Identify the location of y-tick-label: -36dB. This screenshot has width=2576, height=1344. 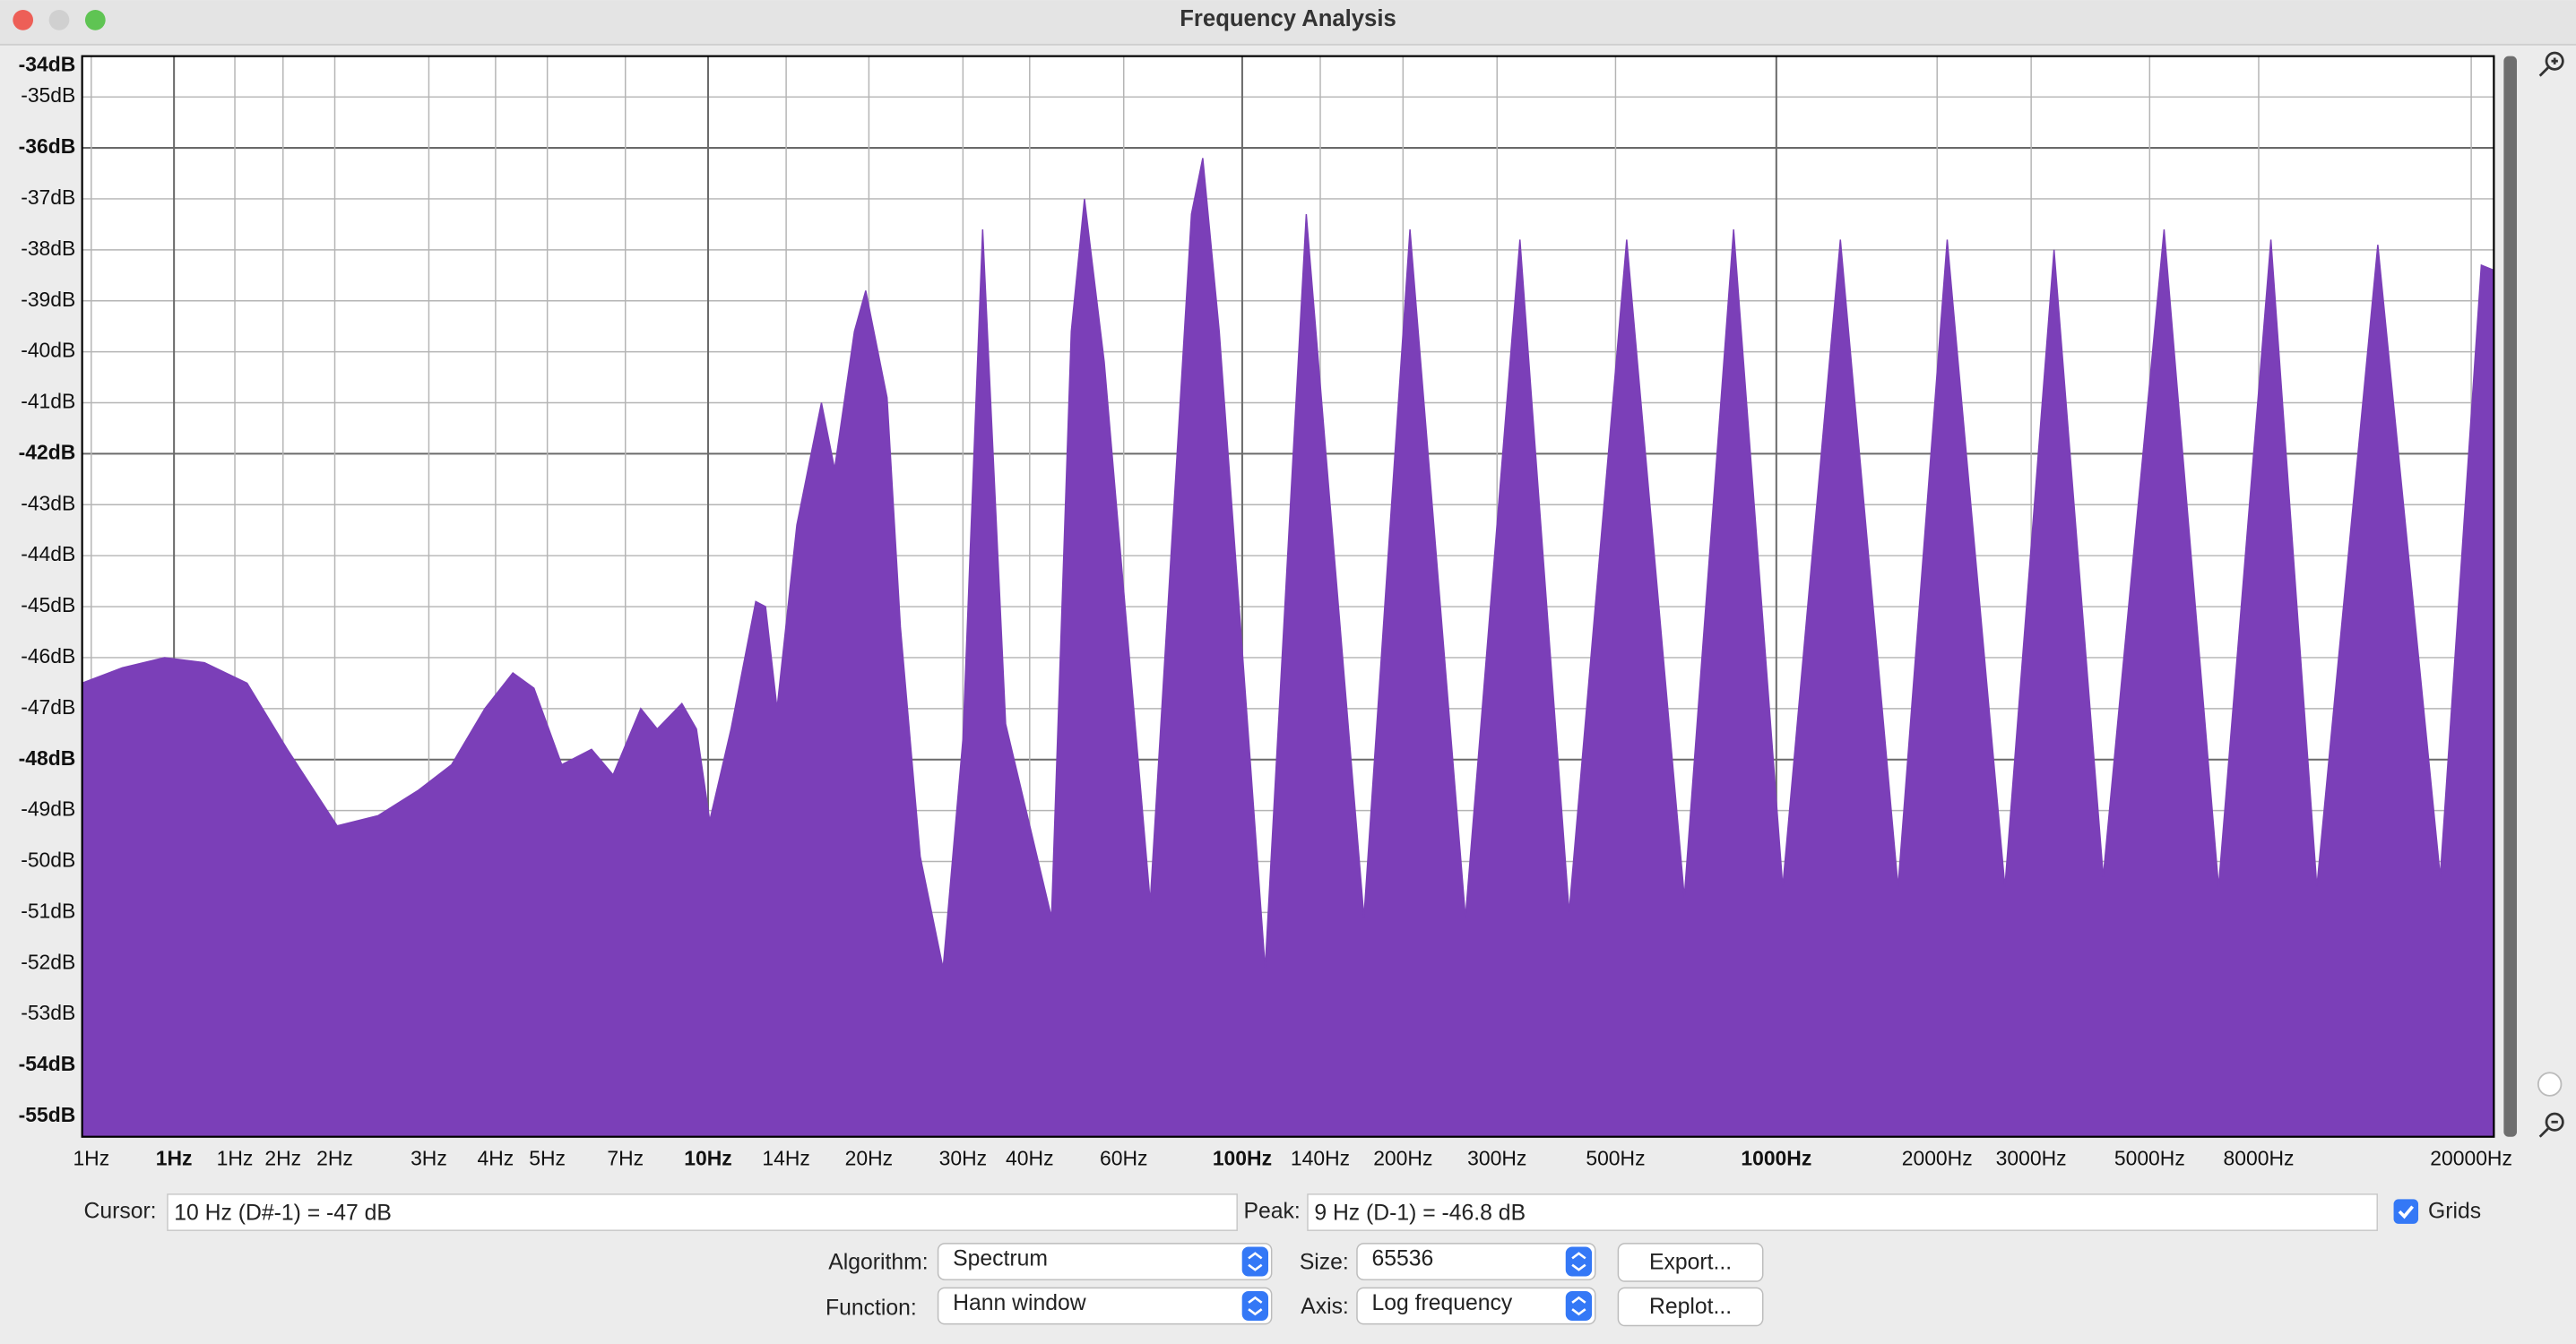
(47, 146).